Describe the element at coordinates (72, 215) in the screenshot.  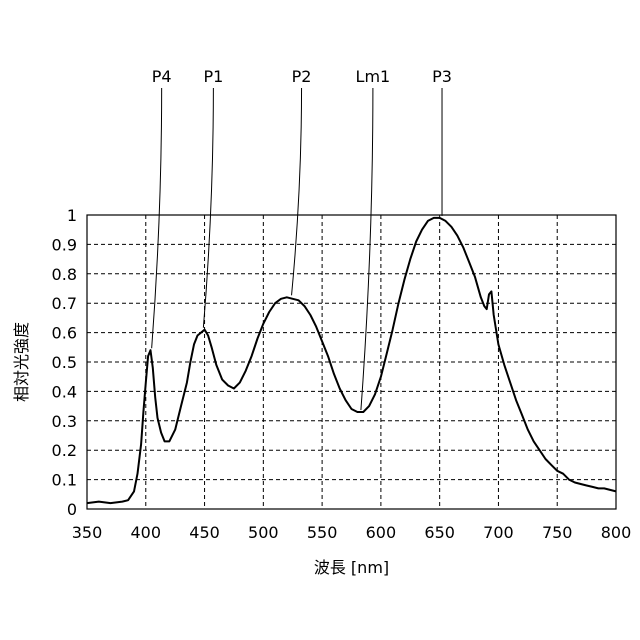
I see `y-tick-label: 1` at that location.